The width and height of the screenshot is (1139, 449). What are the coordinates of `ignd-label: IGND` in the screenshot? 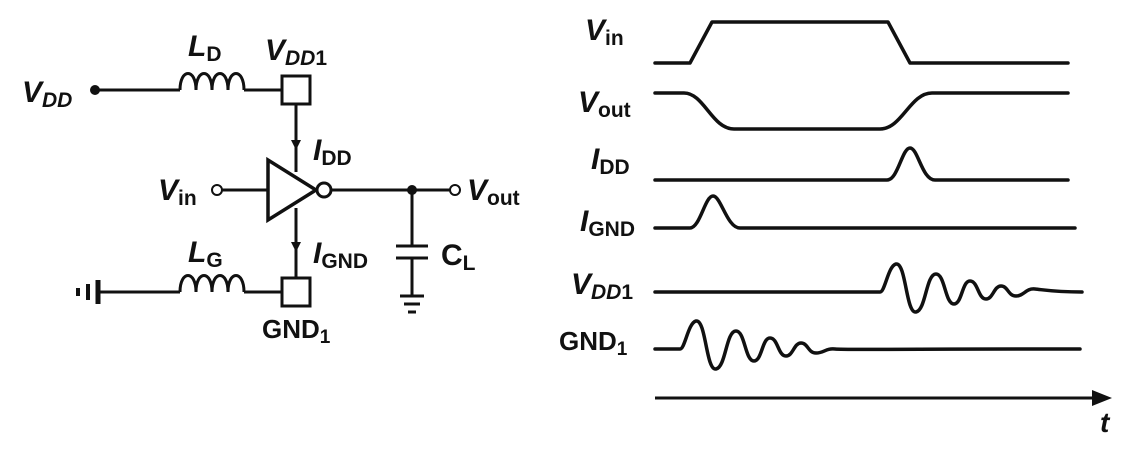 It's located at (340, 255).